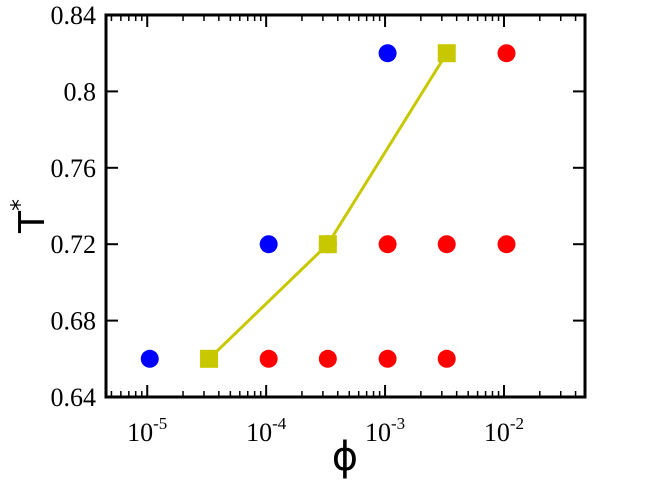  I want to click on x-tick-label: 10⁻³, so click(385, 430).